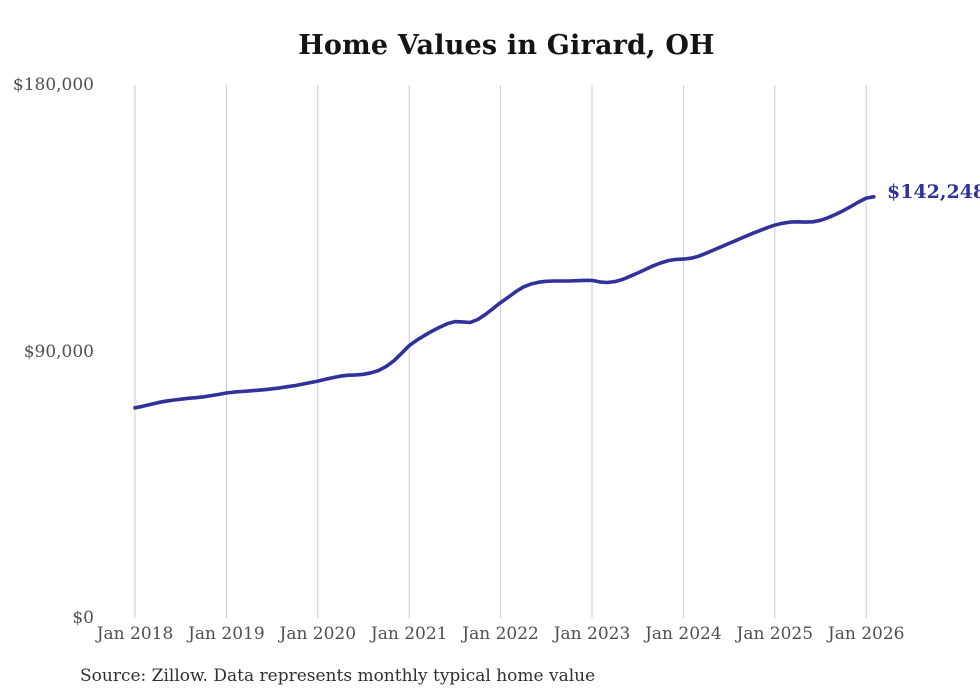 The width and height of the screenshot is (980, 699). Describe the element at coordinates (866, 634) in the screenshot. I see `x-tick-label: Jan 2026` at that location.